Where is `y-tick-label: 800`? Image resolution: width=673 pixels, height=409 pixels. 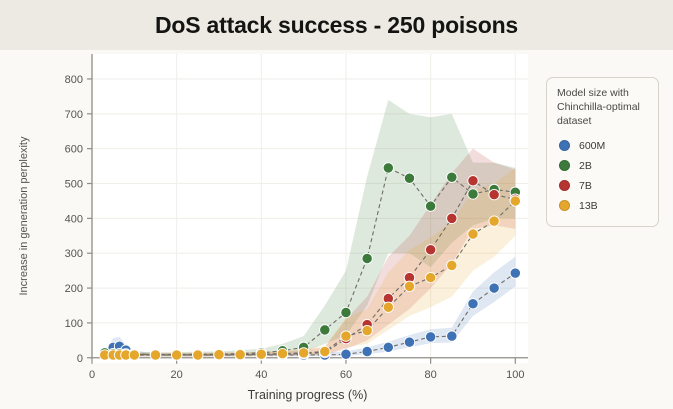
y-tick-label: 800 is located at coordinates (74, 80).